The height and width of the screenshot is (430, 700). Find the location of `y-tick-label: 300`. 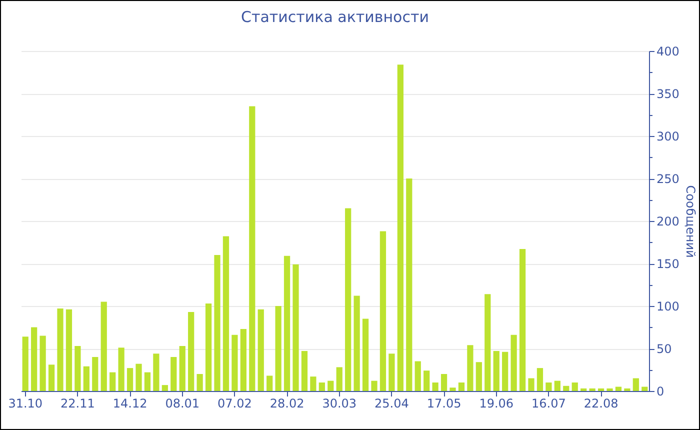

y-tick-label: 300 is located at coordinates (668, 137).